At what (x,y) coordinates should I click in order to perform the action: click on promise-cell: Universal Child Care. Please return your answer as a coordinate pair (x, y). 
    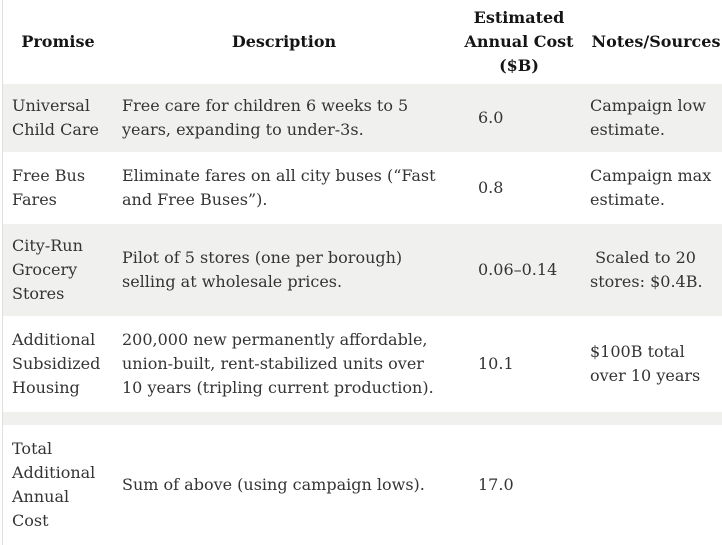
    Looking at the image, I should click on (58, 119).